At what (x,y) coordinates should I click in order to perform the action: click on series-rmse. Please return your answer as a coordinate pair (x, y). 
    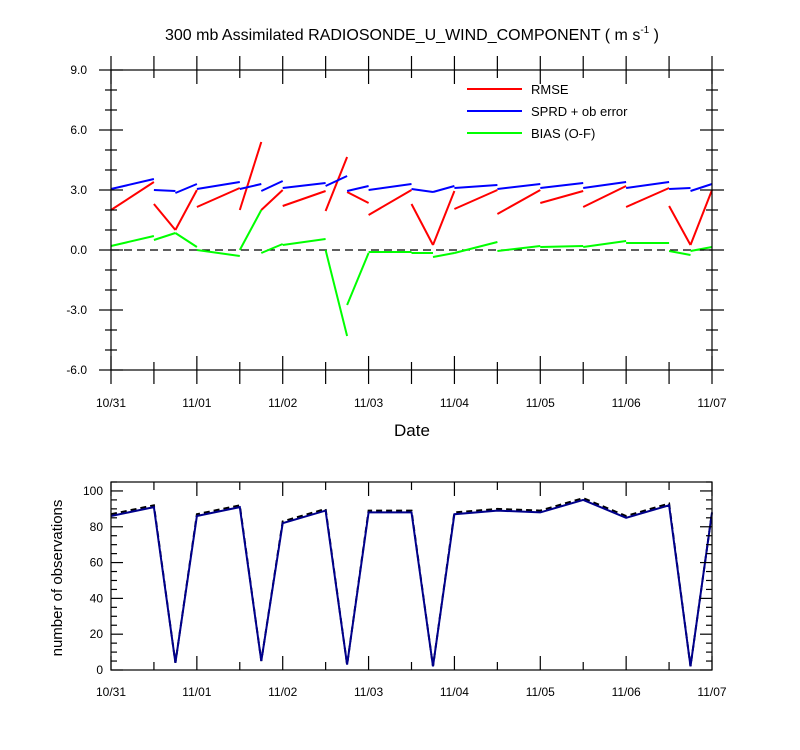
    Looking at the image, I should click on (411, 193).